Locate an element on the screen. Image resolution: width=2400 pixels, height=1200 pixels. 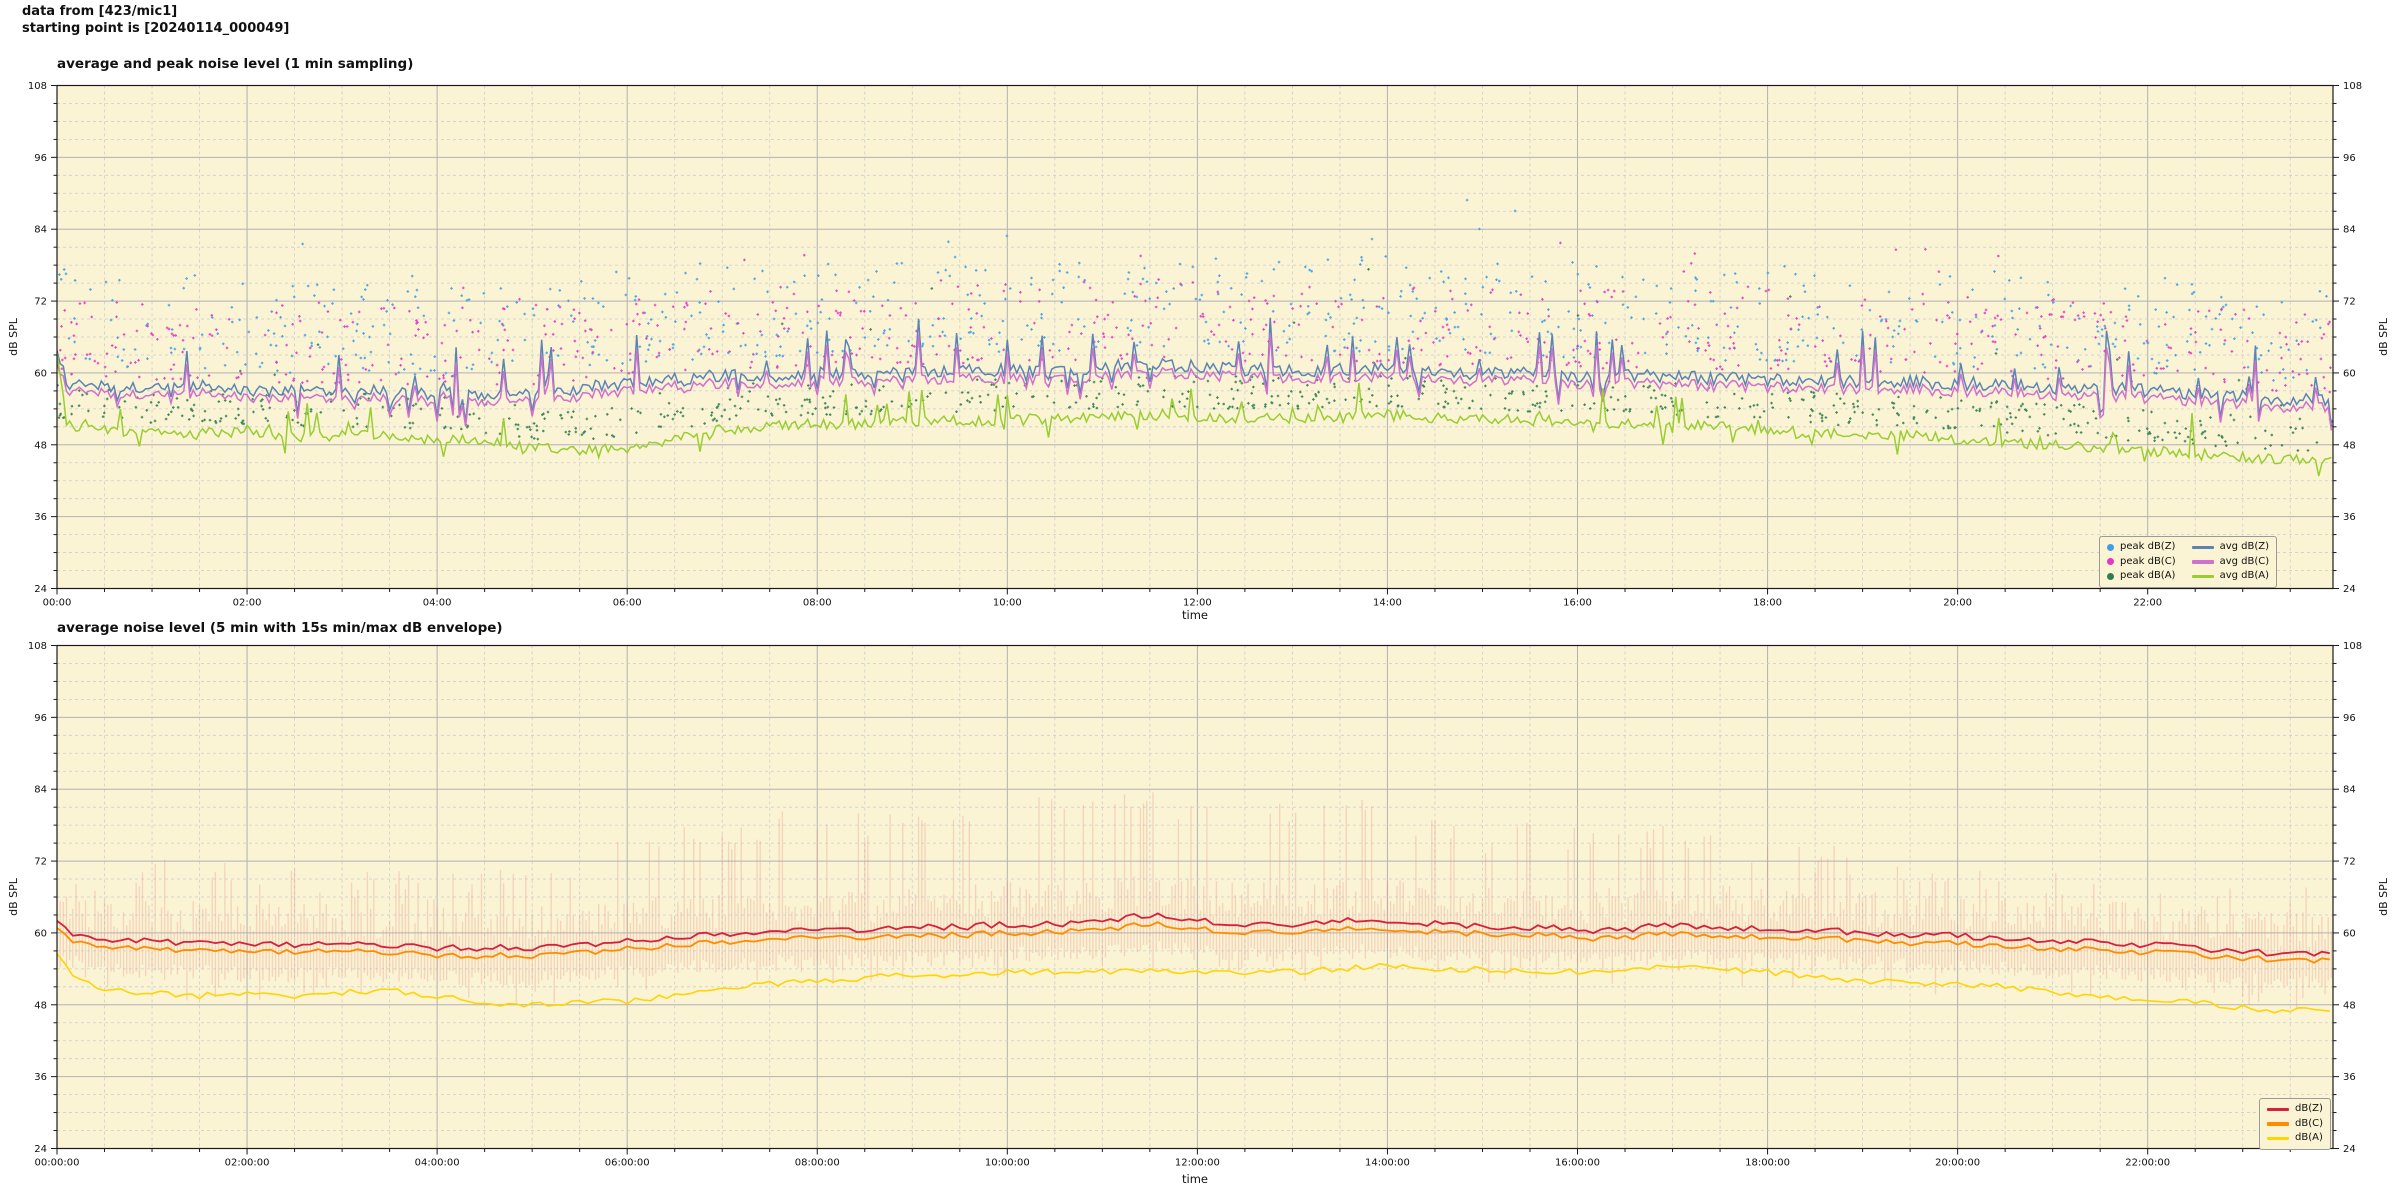
scatter-peak dB(A) is located at coordinates (1195, 360).